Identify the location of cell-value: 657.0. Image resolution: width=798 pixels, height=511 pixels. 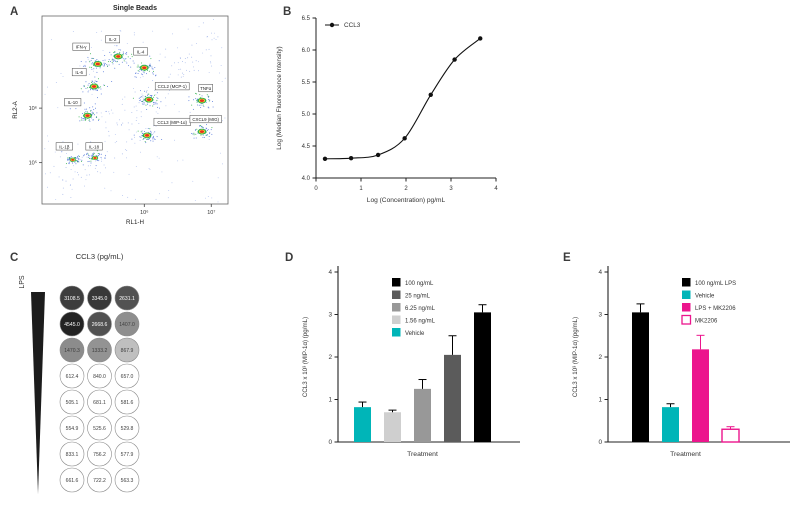
(127, 377).